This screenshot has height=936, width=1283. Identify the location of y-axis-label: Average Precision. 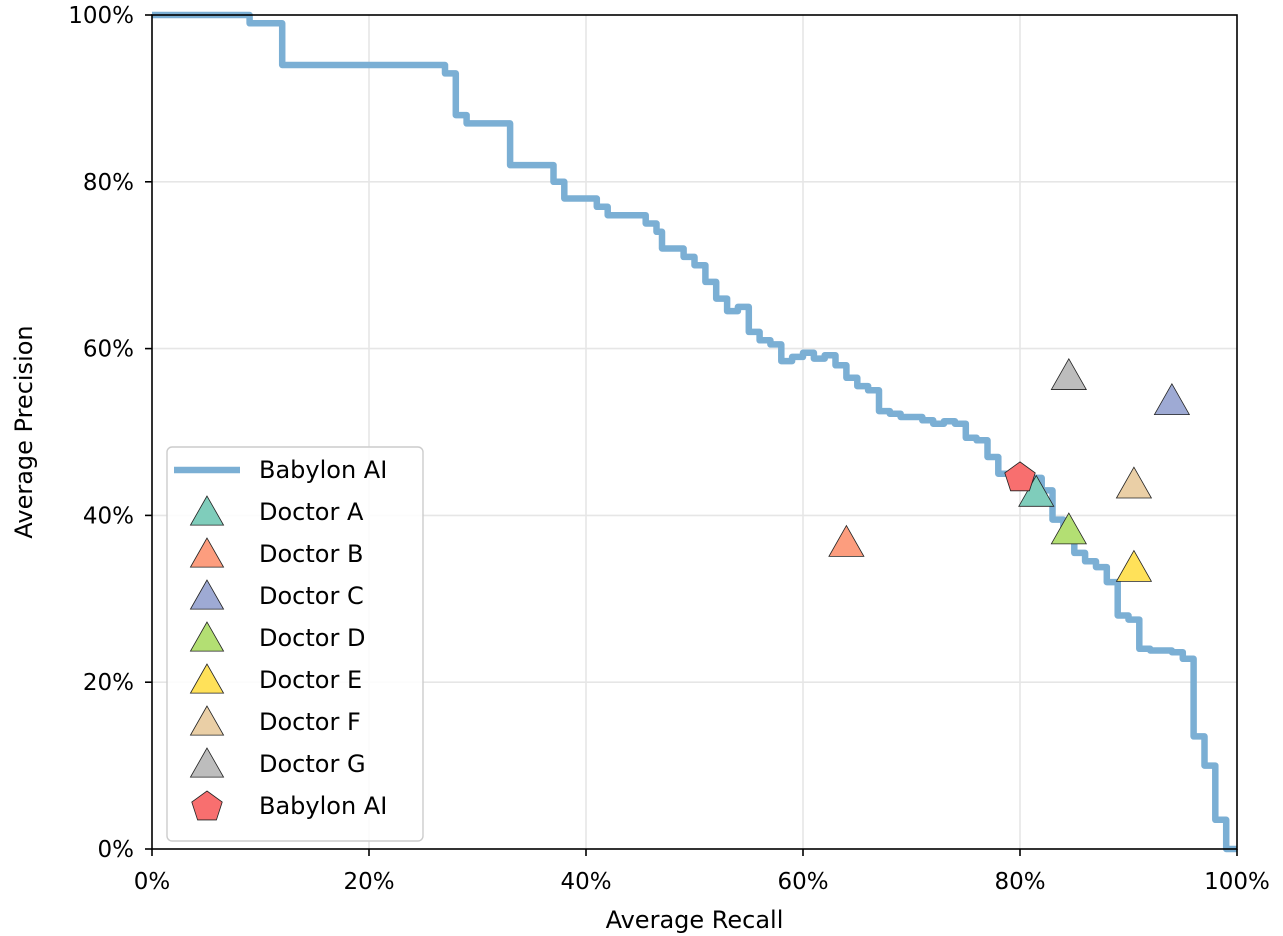
(24, 431).